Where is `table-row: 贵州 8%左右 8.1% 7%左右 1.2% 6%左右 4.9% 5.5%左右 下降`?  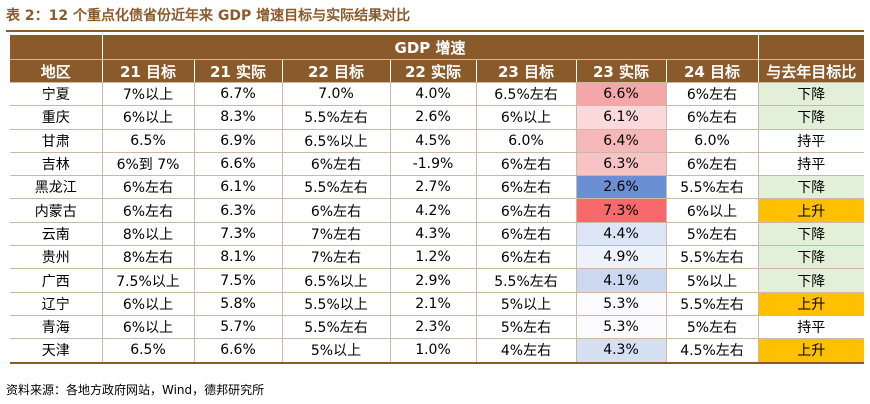
table-row: 贵州 8%左右 8.1% 7%左右 1.2% 6%左右 4.9% 5.5%左右 下降 is located at coordinates (437, 257).